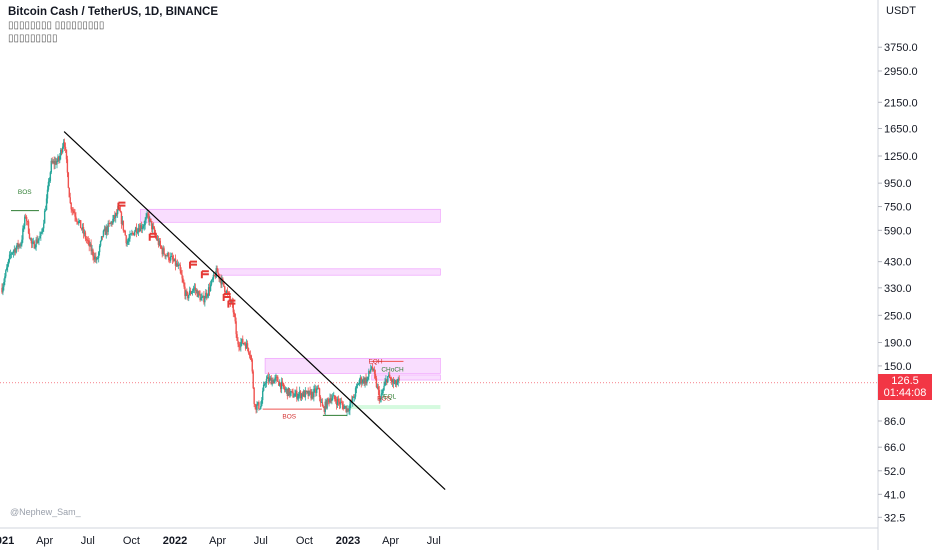  Describe the element at coordinates (290, 215) in the screenshot. I see `supply-zone` at that location.